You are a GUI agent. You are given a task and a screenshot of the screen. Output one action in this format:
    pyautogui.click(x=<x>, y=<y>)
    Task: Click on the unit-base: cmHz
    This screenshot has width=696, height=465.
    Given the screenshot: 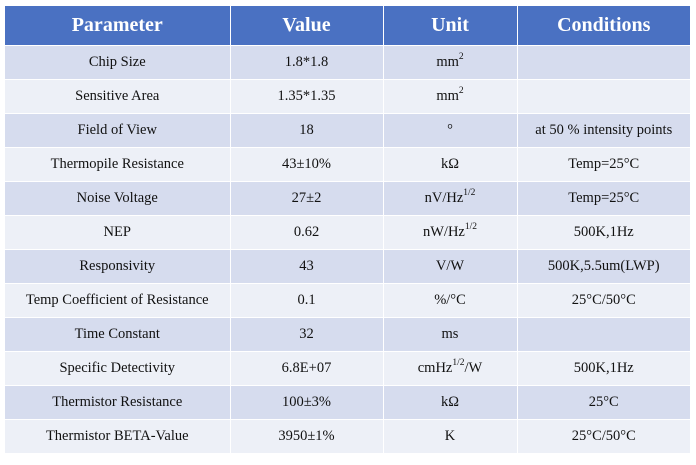 What is the action you would take?
    pyautogui.click(x=435, y=368)
    